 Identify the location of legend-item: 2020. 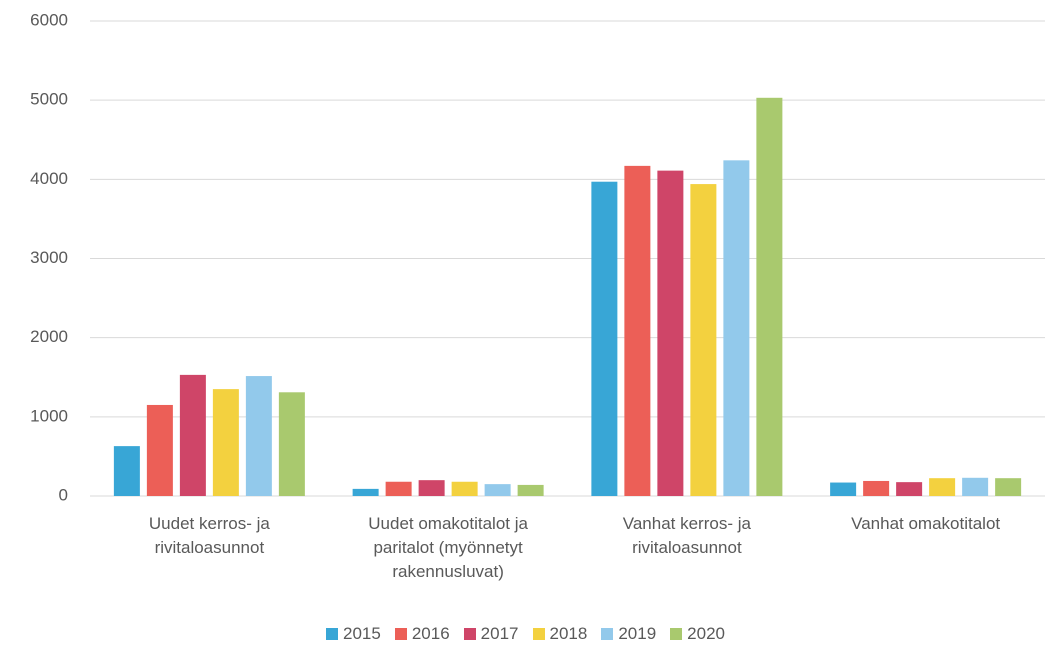
(697, 634).